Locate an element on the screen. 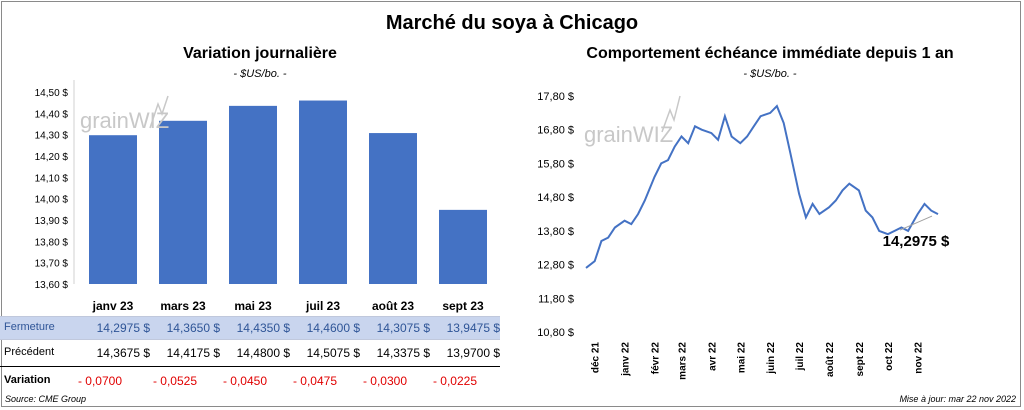 Image resolution: width=1024 pixels, height=410 pixels. right-unit: - $US/bo. - is located at coordinates (770, 74).